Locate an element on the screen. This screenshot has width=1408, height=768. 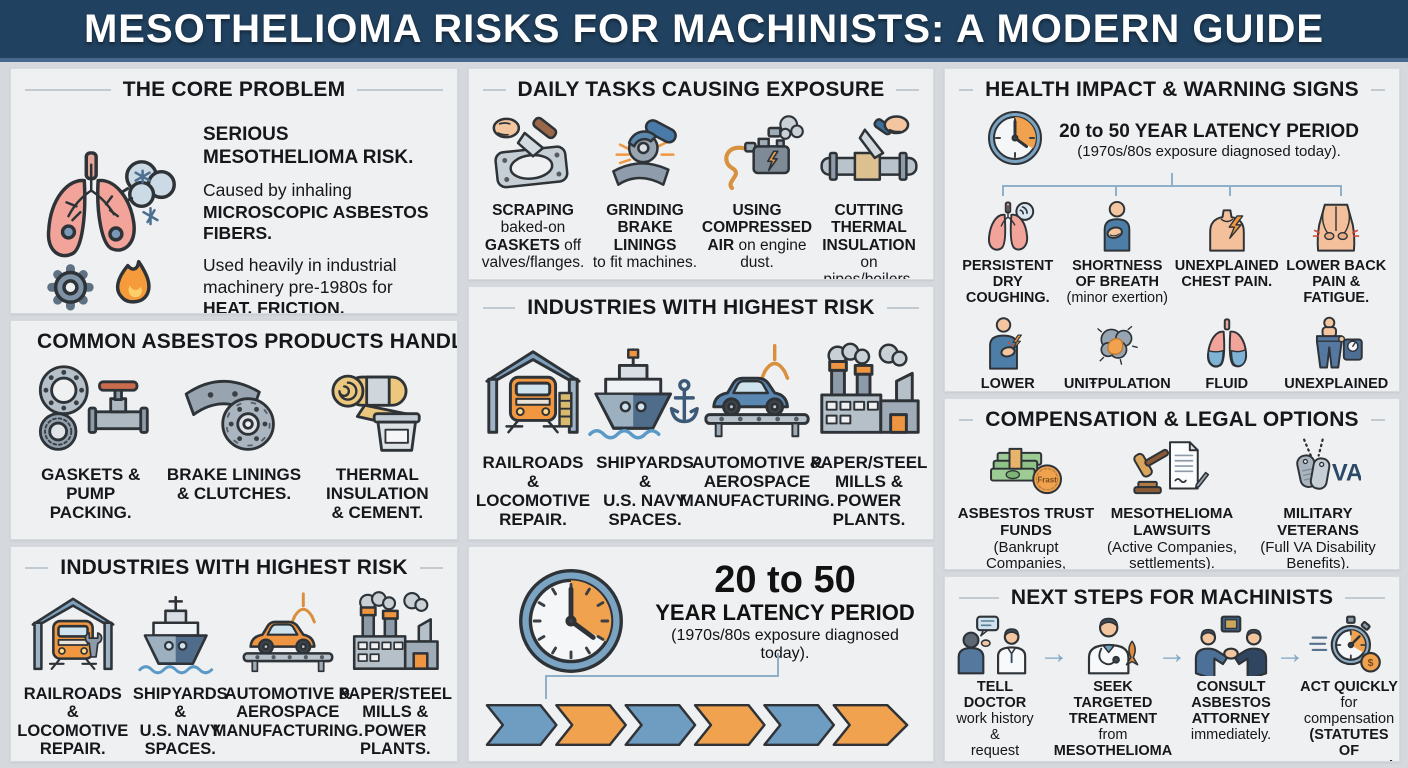
section-title: NEXT STEPS FOR MACHINISTS is located at coordinates (1172, 597).